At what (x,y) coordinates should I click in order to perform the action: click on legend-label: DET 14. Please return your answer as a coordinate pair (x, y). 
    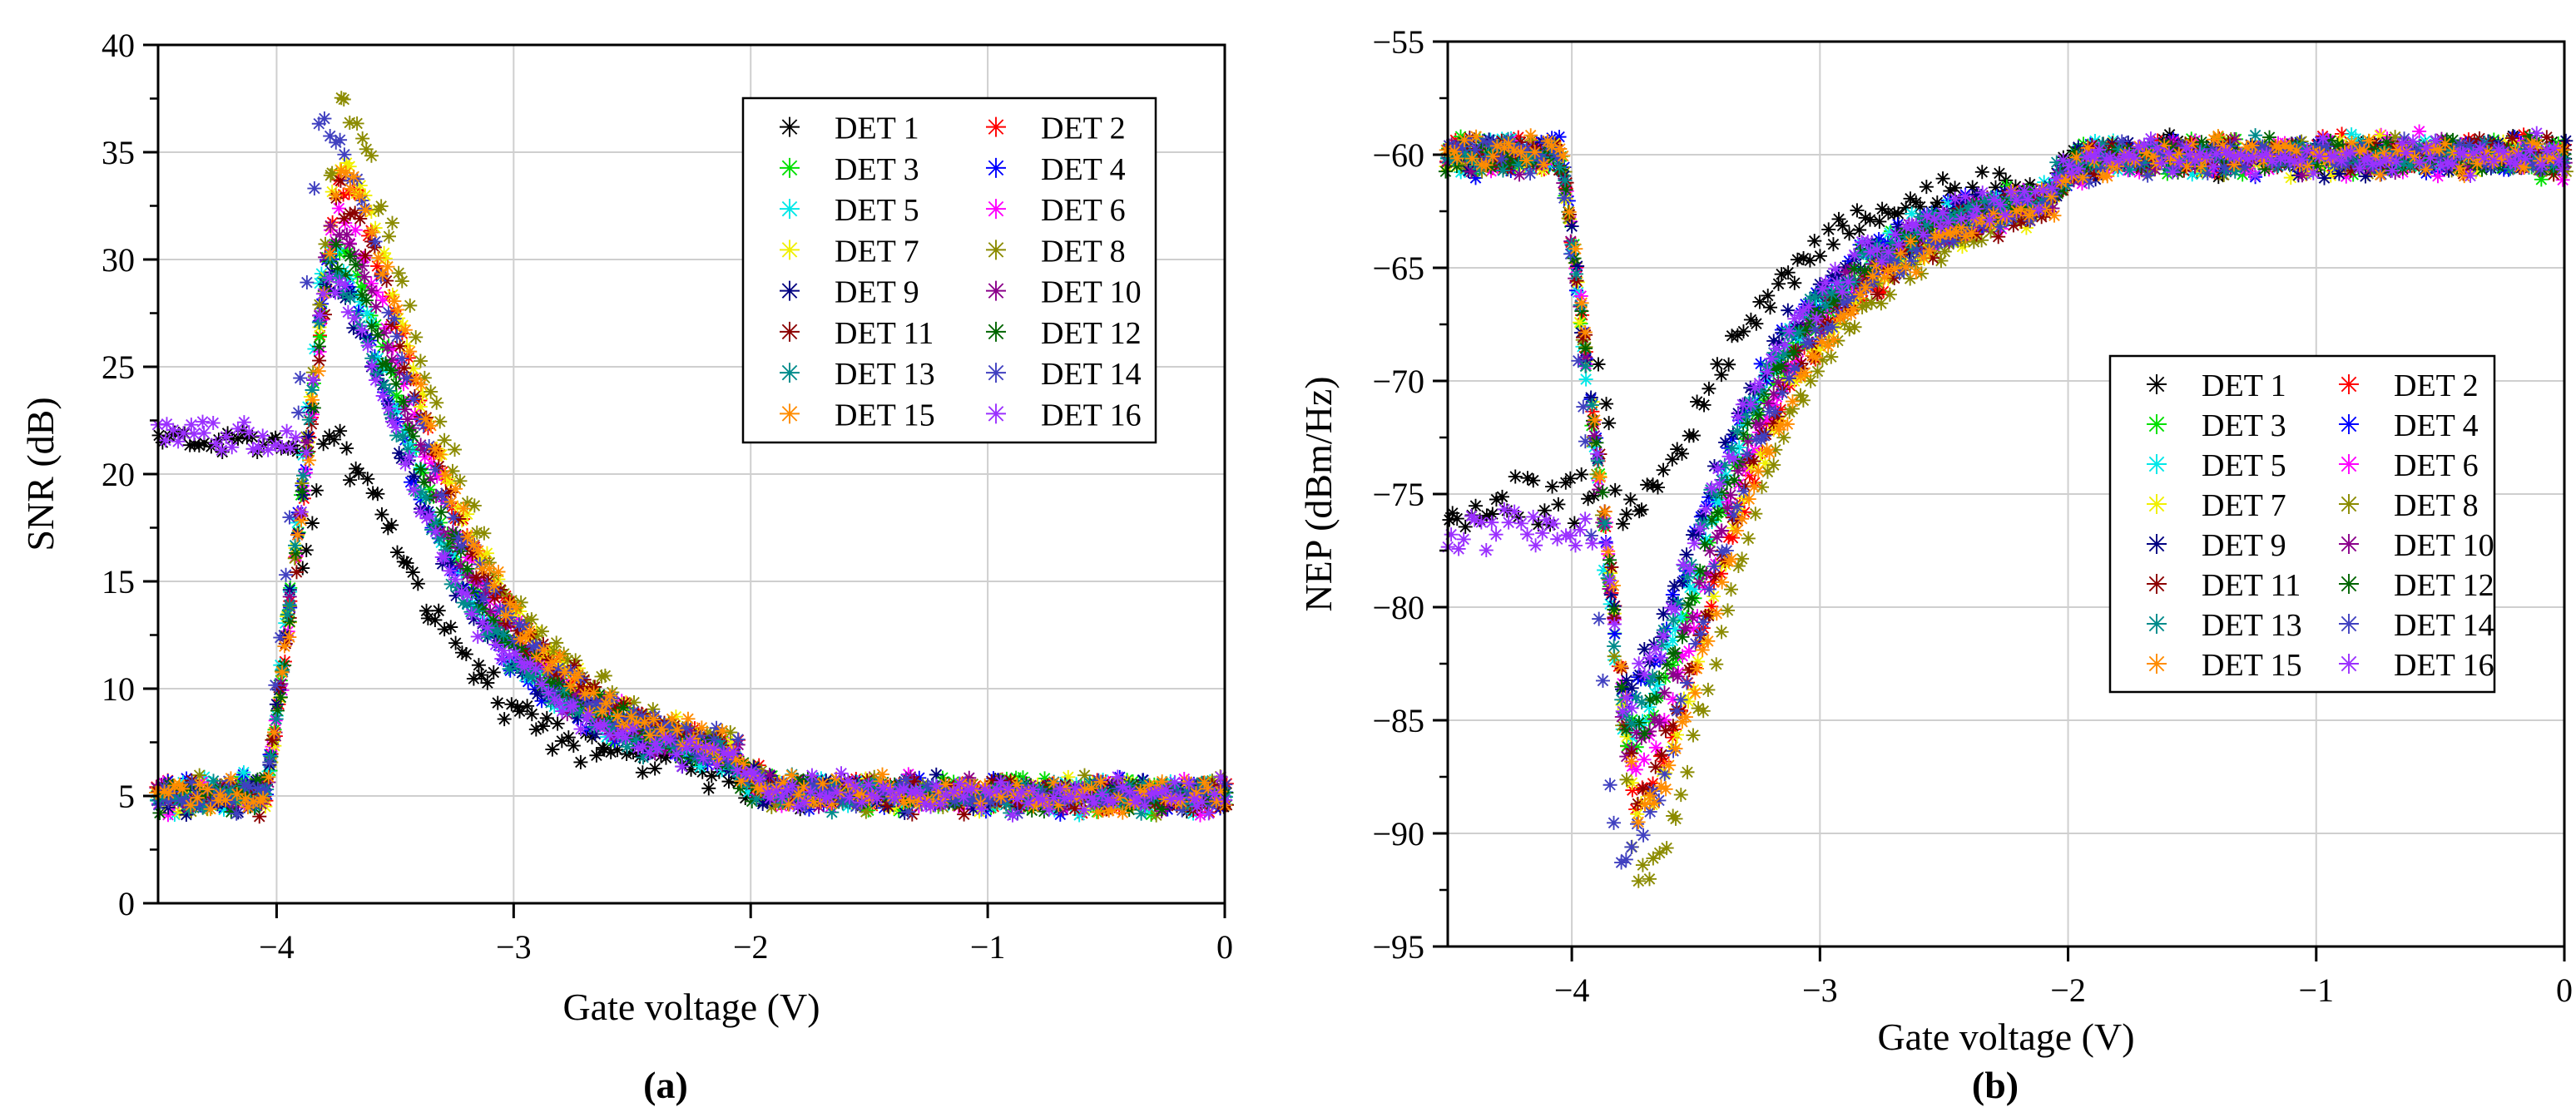
    Looking at the image, I should click on (1091, 375).